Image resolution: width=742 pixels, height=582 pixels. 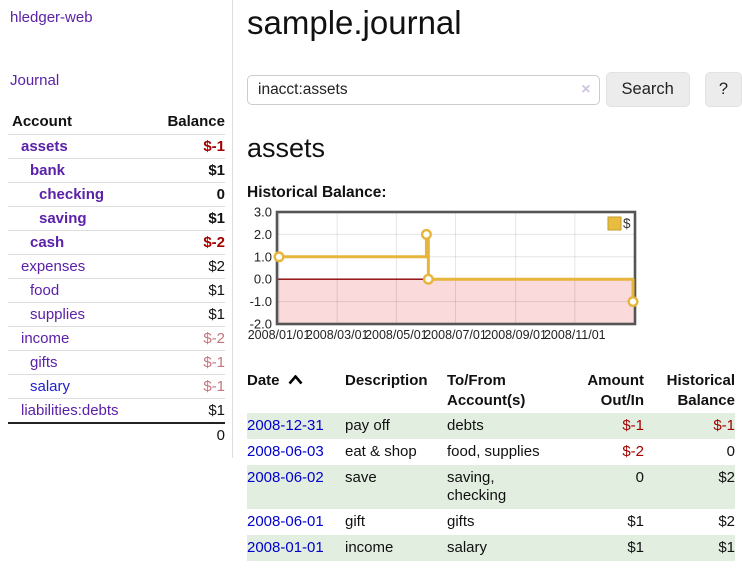 I want to click on register-column-accounts: To/From Account(s), so click(x=501, y=391).